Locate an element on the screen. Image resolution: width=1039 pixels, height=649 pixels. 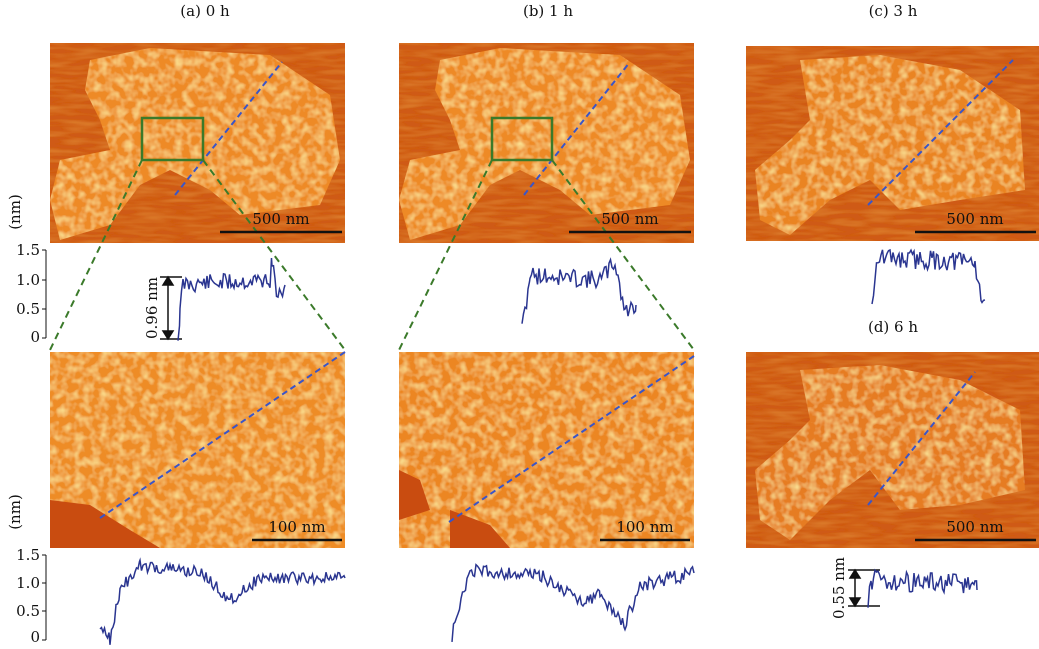
panel-label: (a) 0 h is located at coordinates (205, 11).